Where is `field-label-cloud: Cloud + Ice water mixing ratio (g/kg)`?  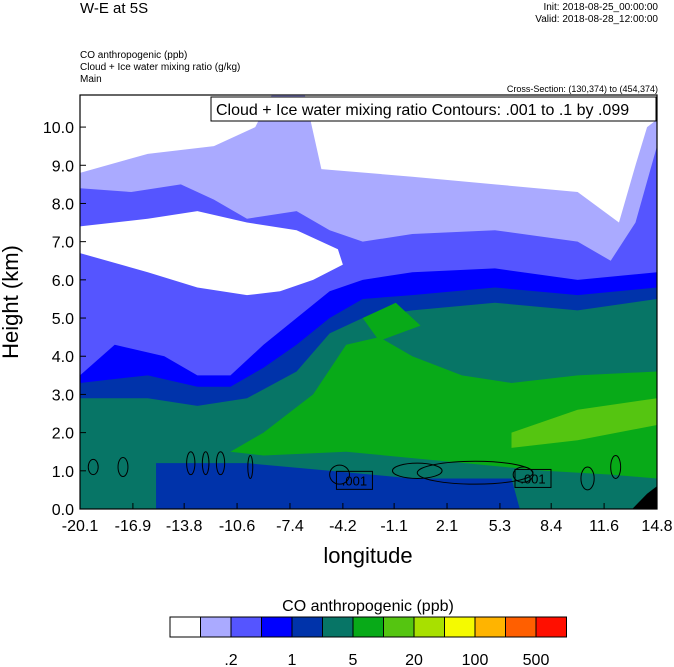
field-label-cloud: Cloud + Ice water mixing ratio (g/kg) is located at coordinates (160, 67).